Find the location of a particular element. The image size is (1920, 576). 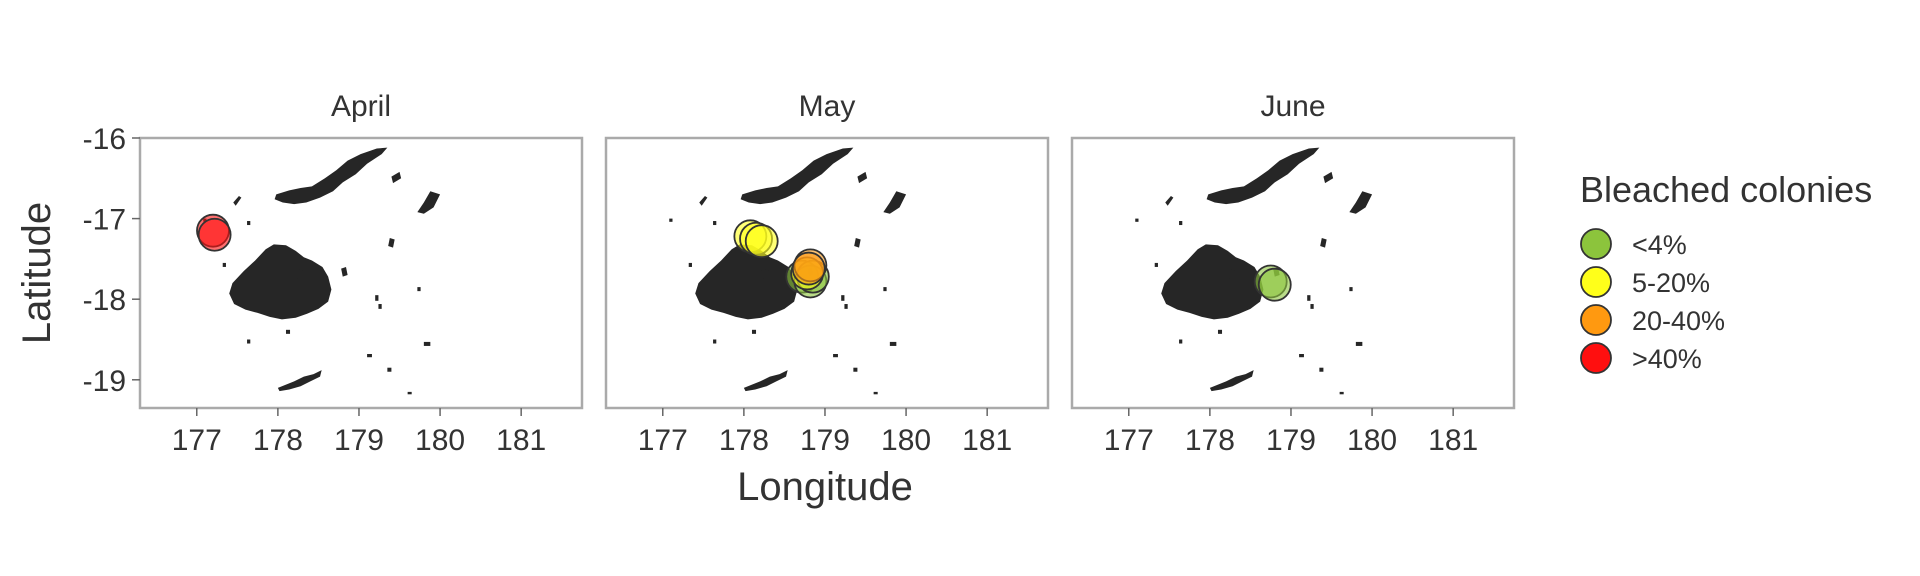

y-tick-label: -16 is located at coordinates (104, 139).